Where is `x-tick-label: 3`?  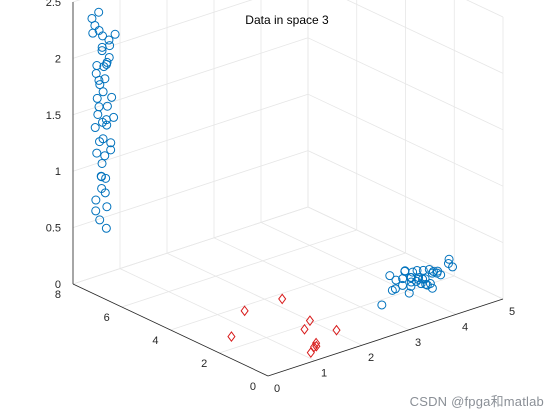
x-tick-label: 3 is located at coordinates (418, 343).